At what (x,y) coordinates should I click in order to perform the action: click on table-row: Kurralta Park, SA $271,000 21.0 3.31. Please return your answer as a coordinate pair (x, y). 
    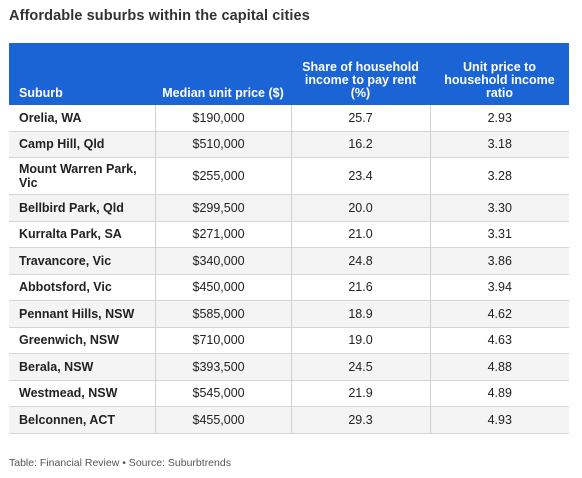
    Looking at the image, I should click on (289, 234).